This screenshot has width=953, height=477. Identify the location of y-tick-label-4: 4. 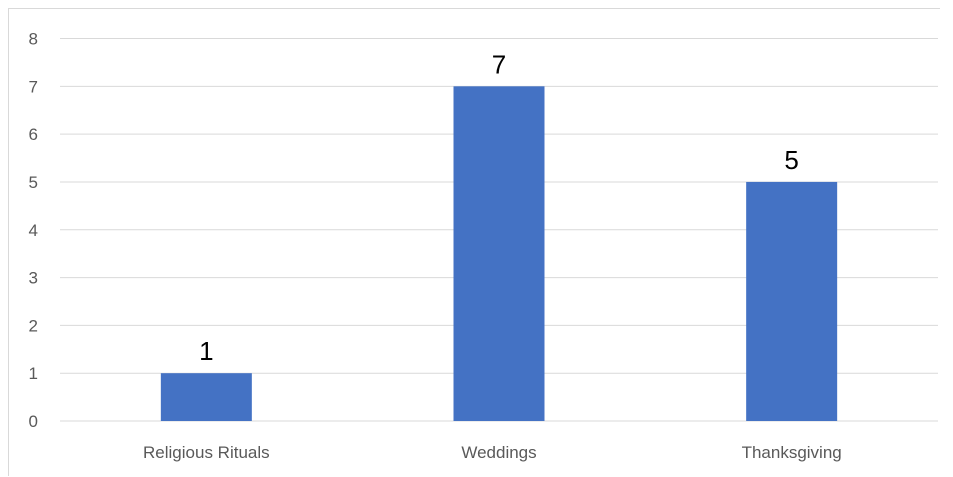
(33, 230).